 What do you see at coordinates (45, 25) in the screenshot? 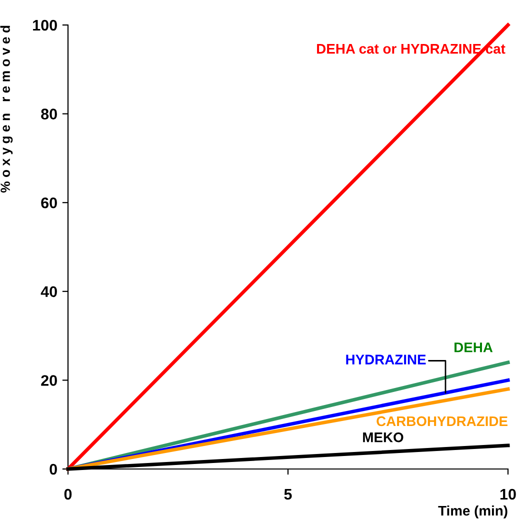
I see `y-tick-label: 100` at bounding box center [45, 25].